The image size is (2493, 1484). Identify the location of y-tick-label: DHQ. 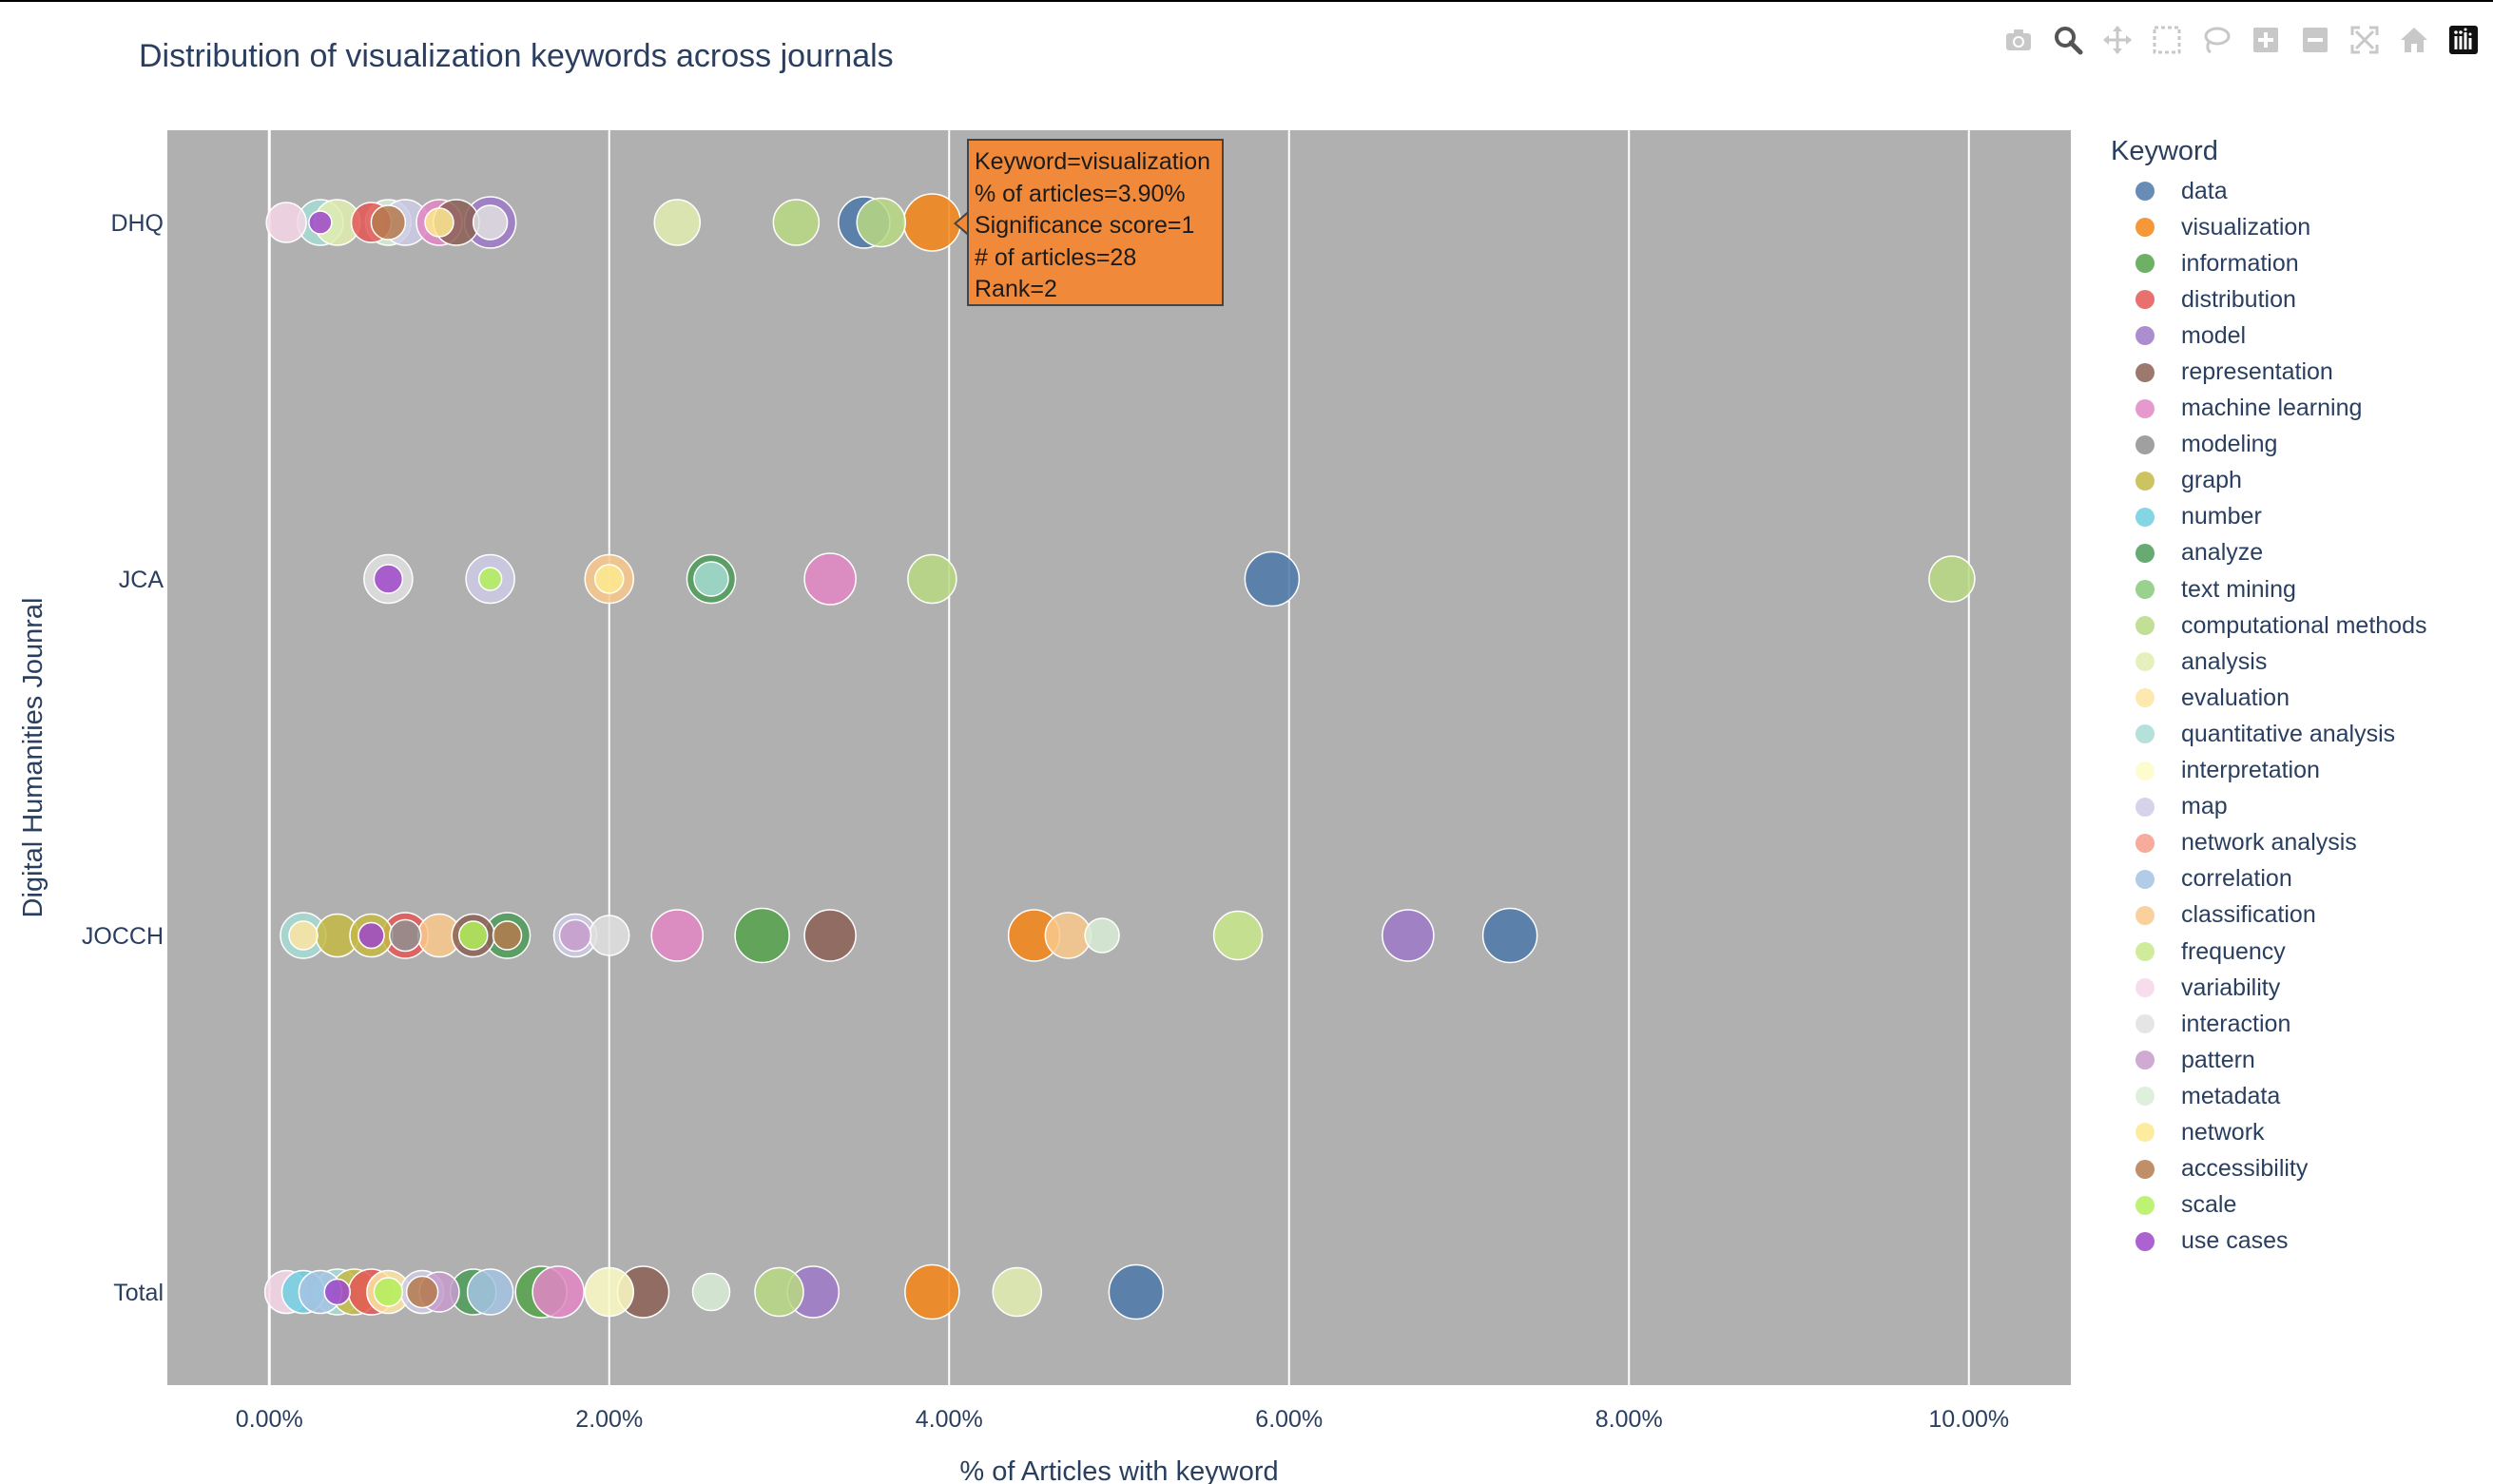
(137, 223).